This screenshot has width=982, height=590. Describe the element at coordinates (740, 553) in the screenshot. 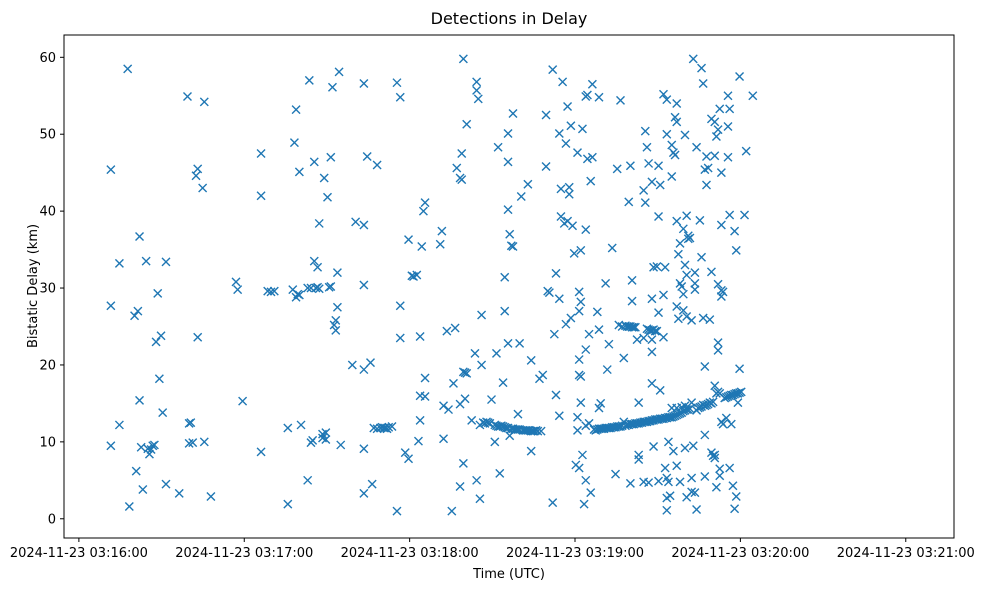

I see `x-tick-label: 2024-11-23 03:20:00` at that location.